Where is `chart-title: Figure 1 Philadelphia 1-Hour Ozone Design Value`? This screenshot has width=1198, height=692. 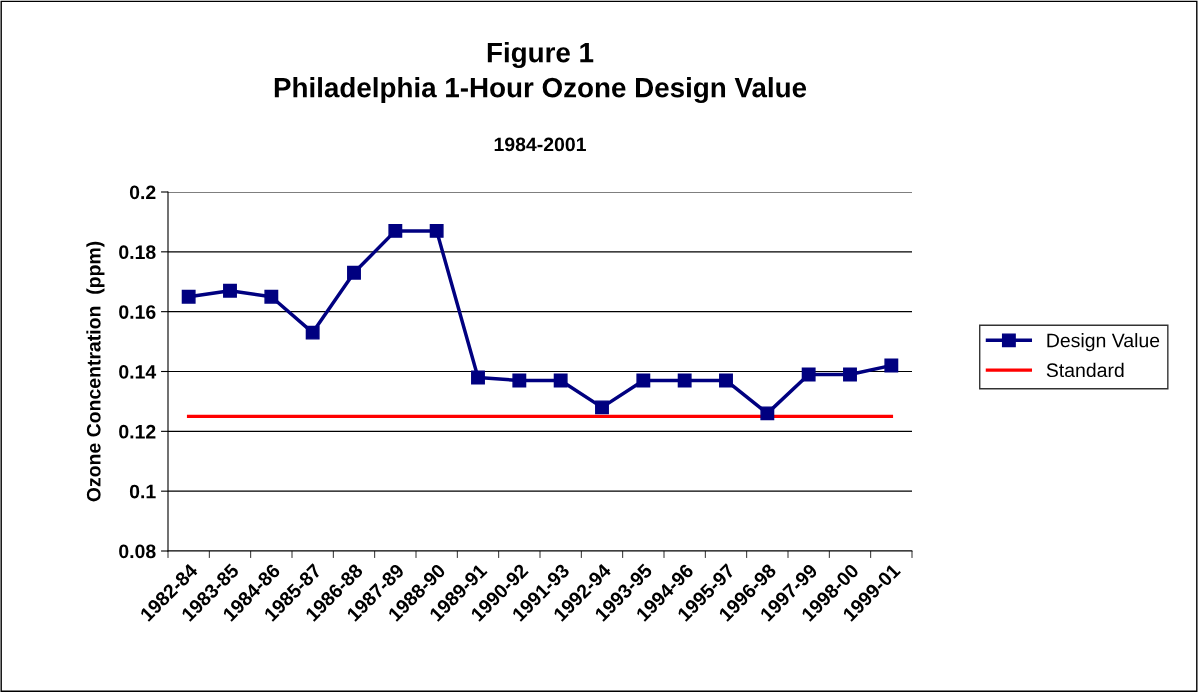
chart-title: Figure 1 Philadelphia 1-Hour Ozone Design Value is located at coordinates (540, 73).